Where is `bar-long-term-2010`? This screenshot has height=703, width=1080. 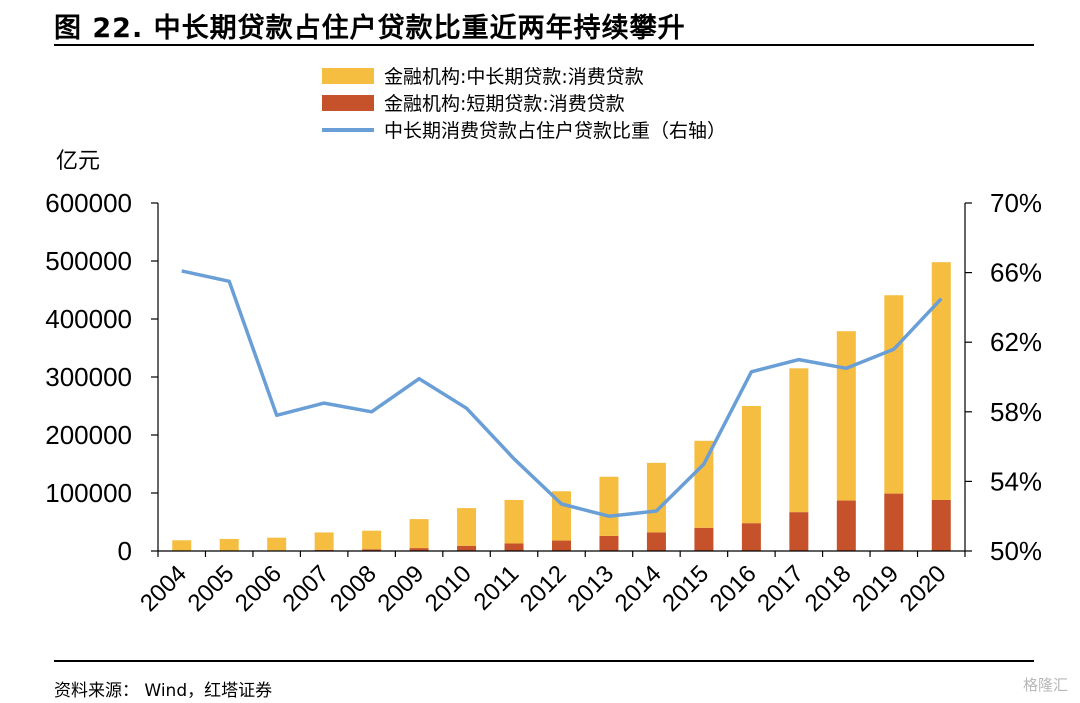 bar-long-term-2010 is located at coordinates (467, 527).